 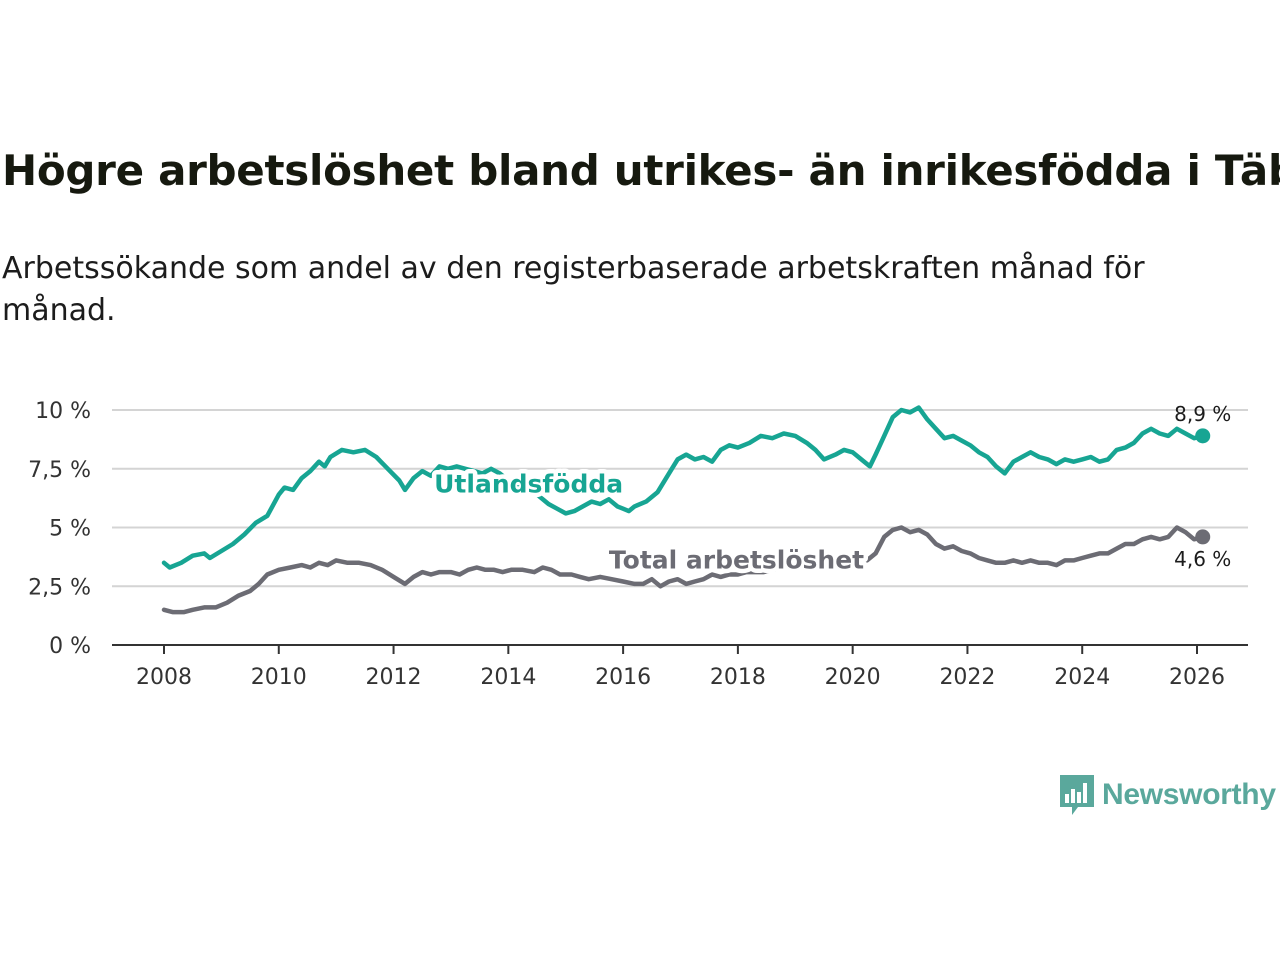 I want to click on x-tick-label: 2016, so click(x=623, y=677).